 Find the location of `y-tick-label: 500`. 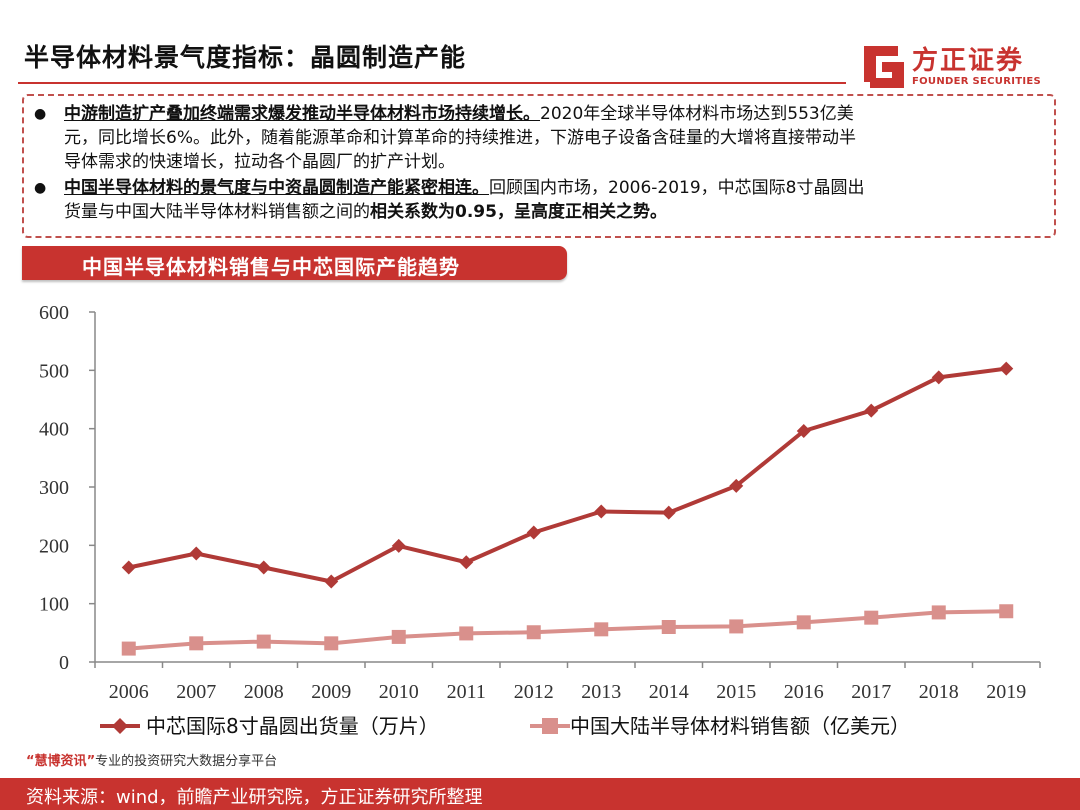

y-tick-label: 500 is located at coordinates (54, 371).